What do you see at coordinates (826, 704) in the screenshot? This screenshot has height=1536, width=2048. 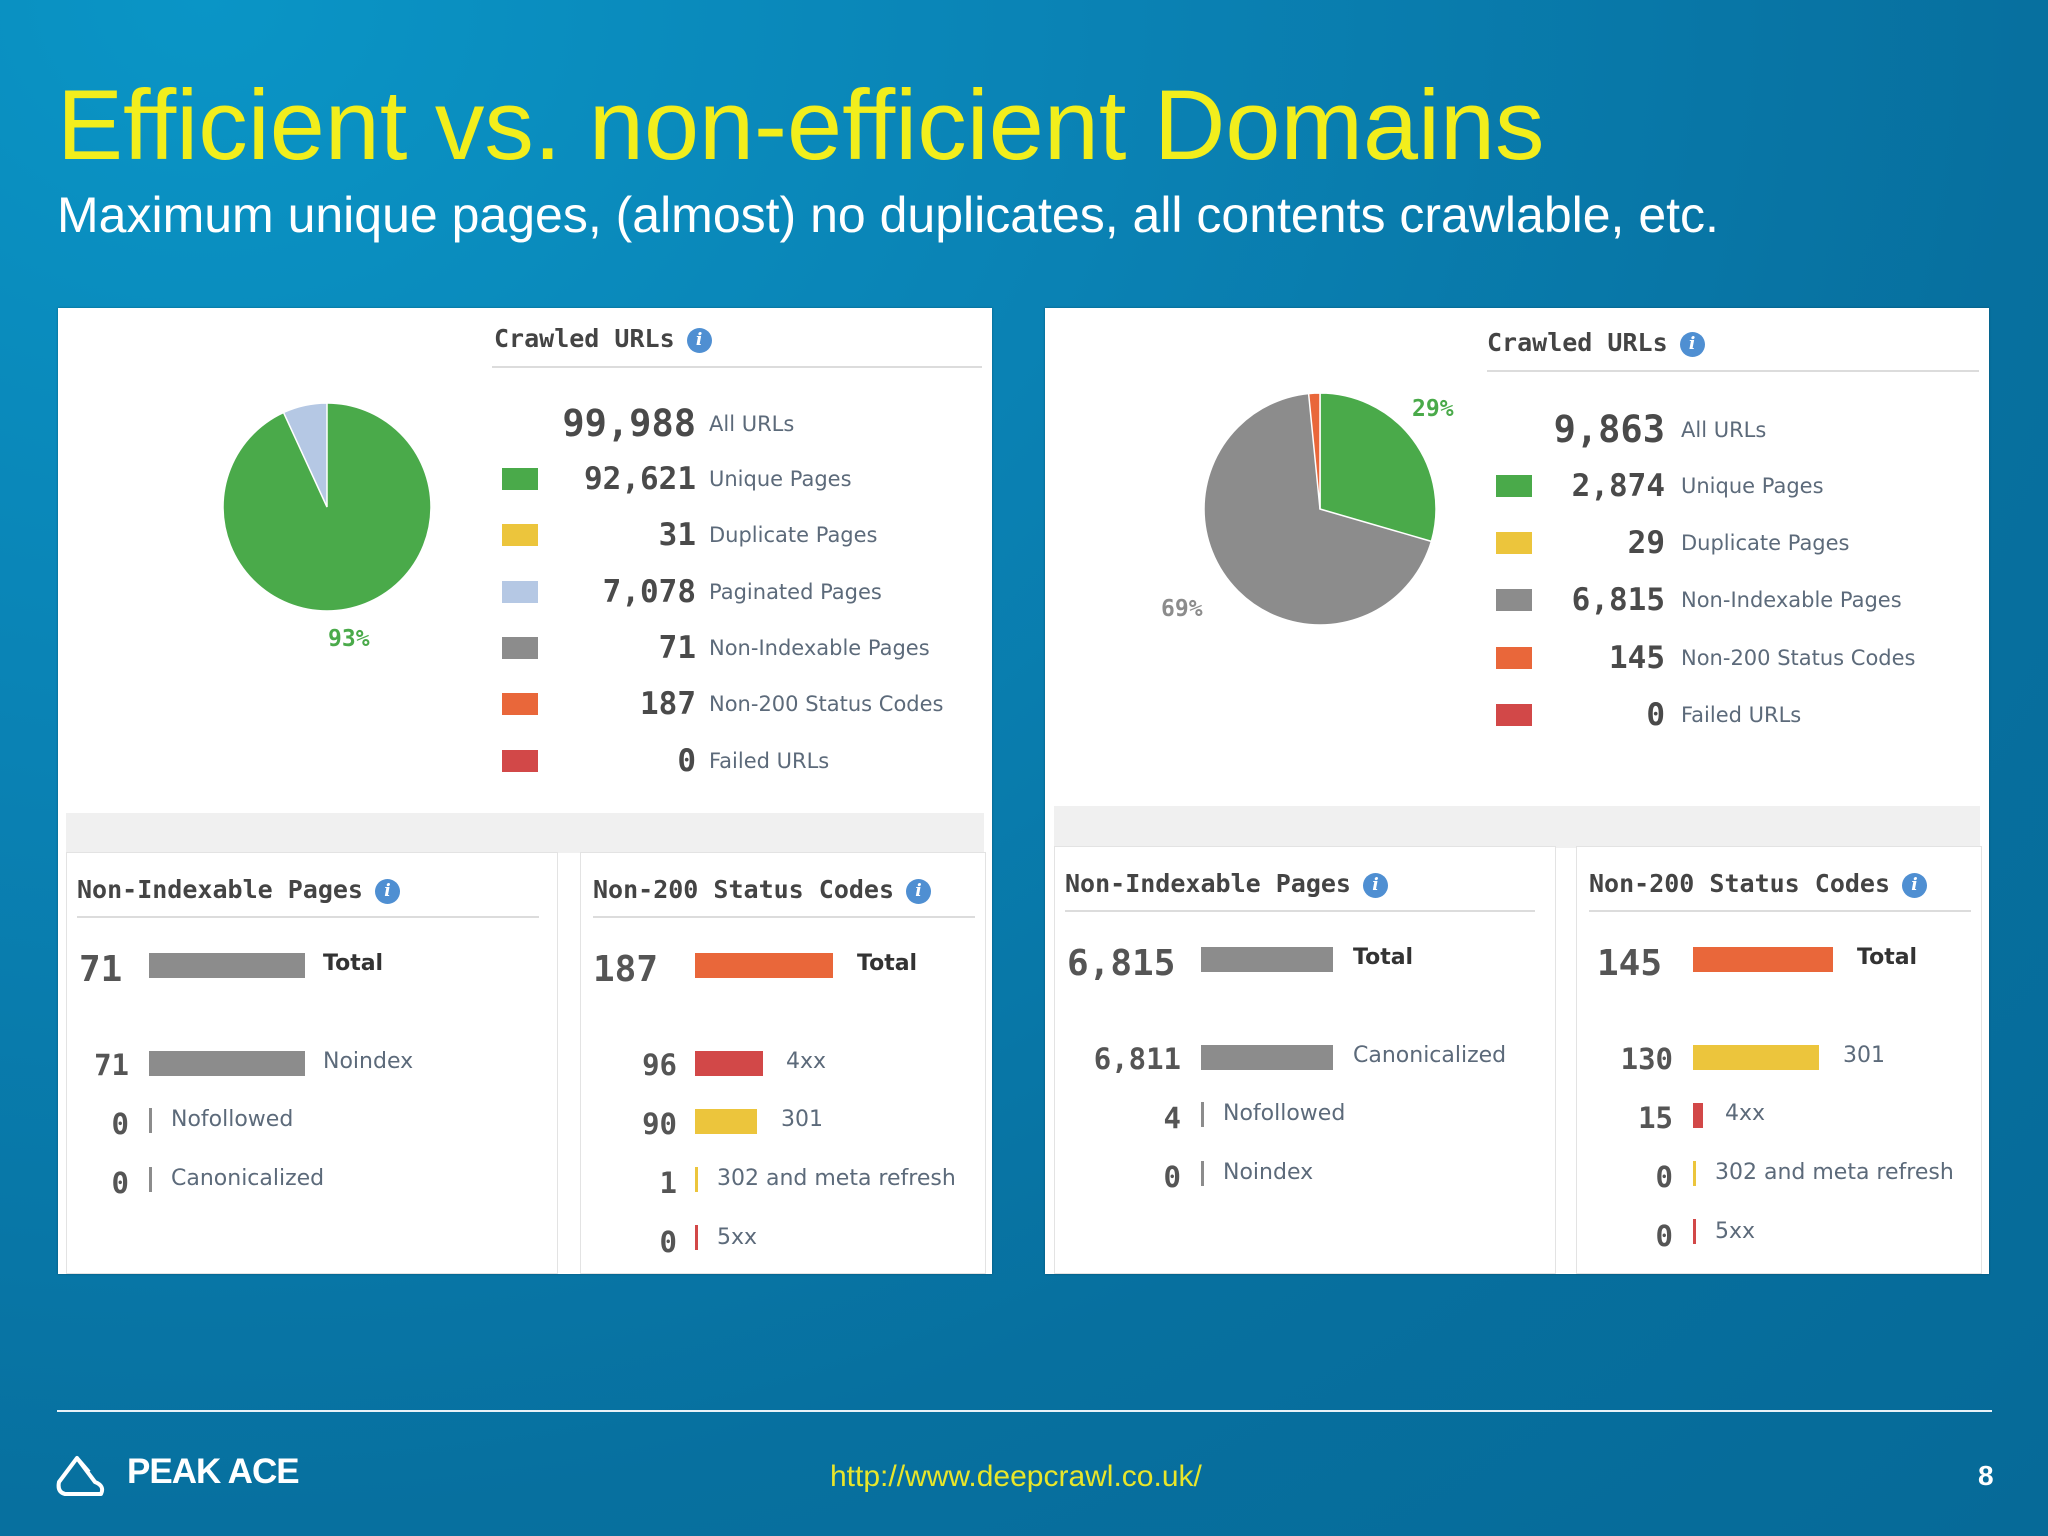 I see `left-label-non200: Non-200 Status Codes` at bounding box center [826, 704].